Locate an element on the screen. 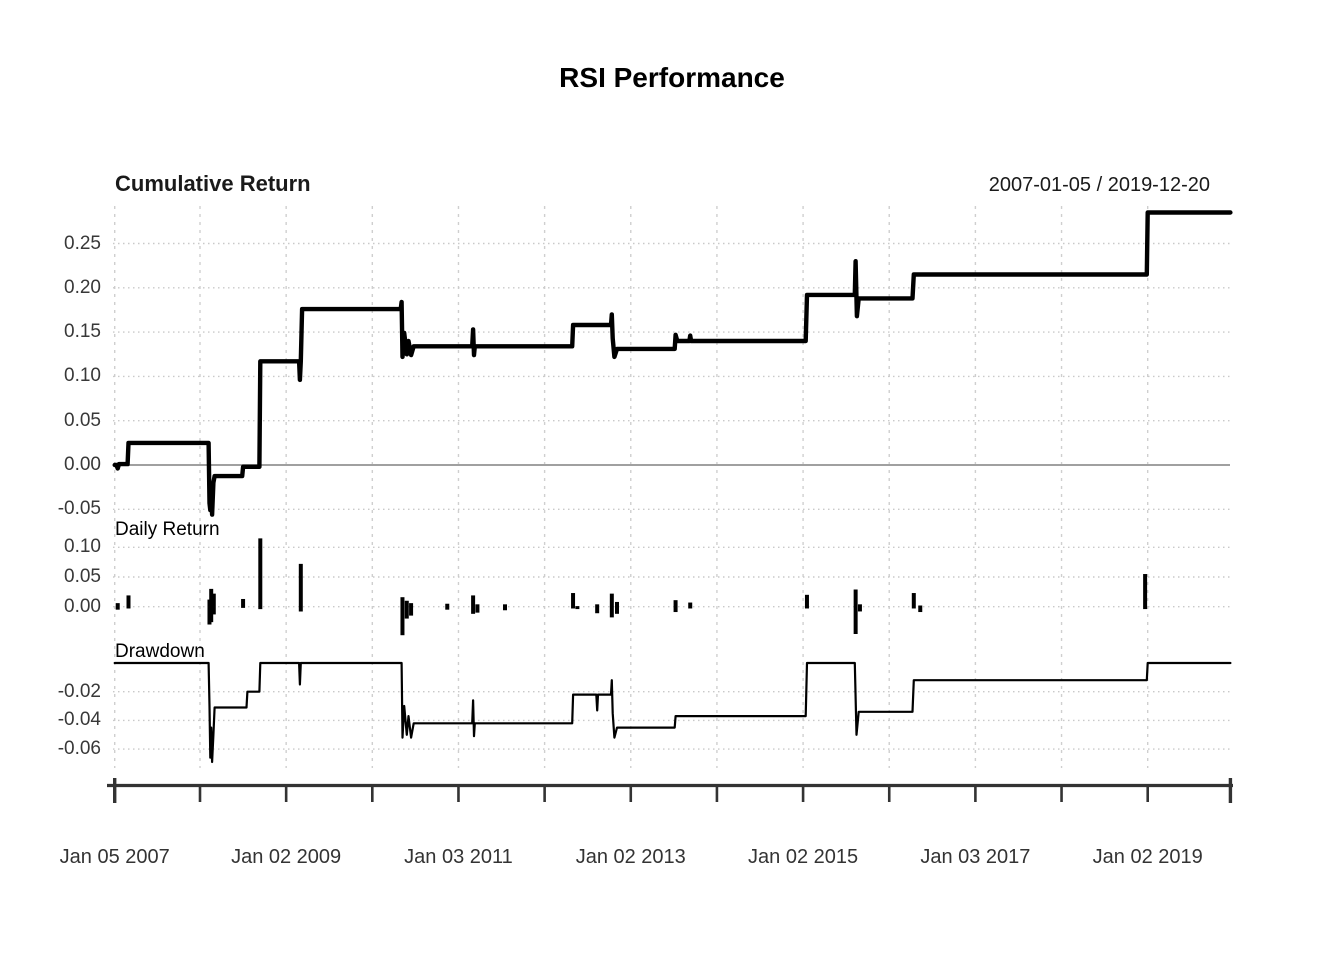 The width and height of the screenshot is (1344, 960). y-tick-label: -0.04 is located at coordinates (79, 720).